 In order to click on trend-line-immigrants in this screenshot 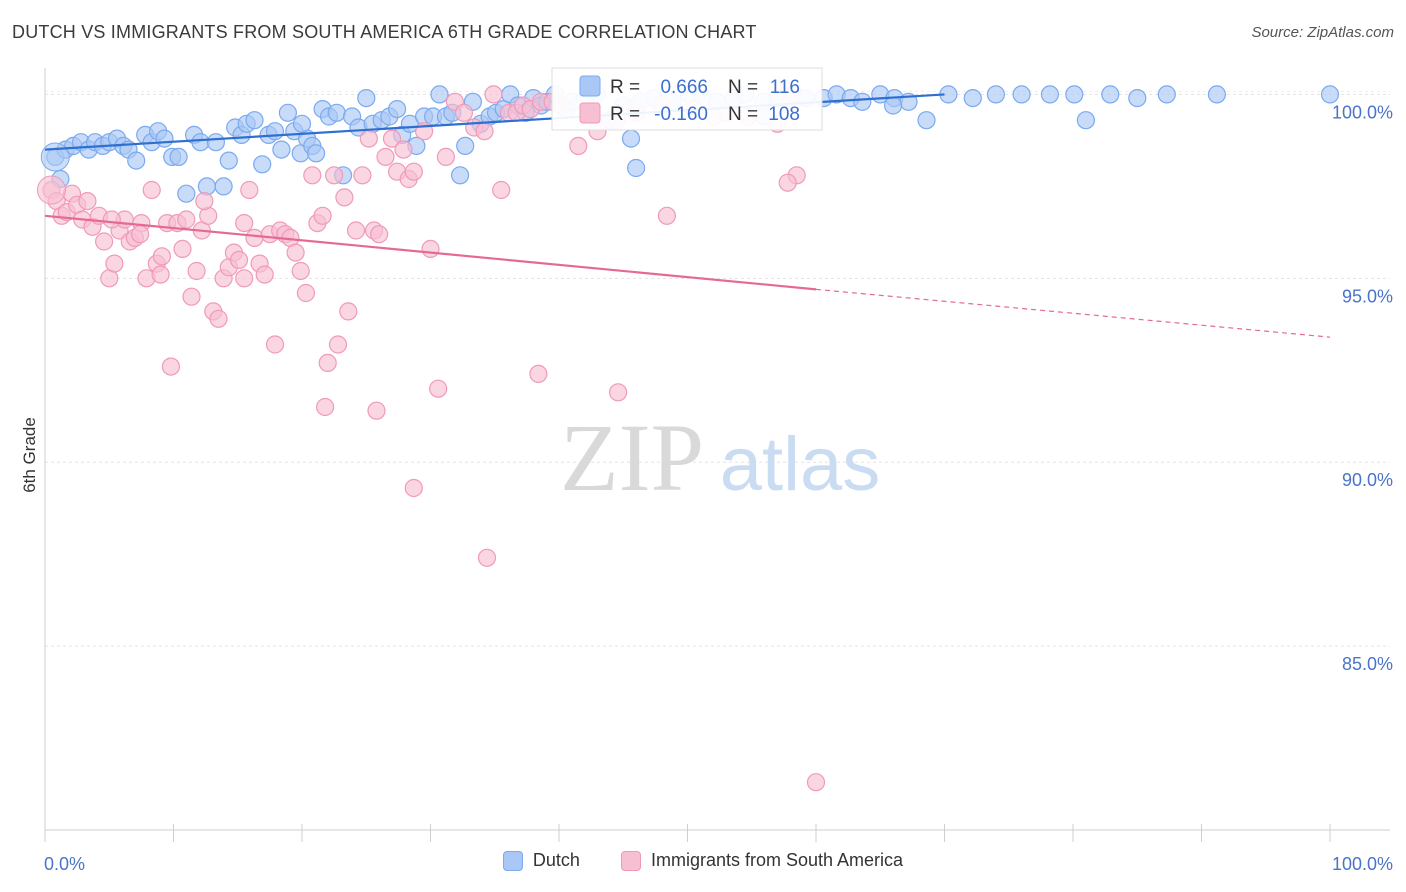, I will do `click(430, 252)`.